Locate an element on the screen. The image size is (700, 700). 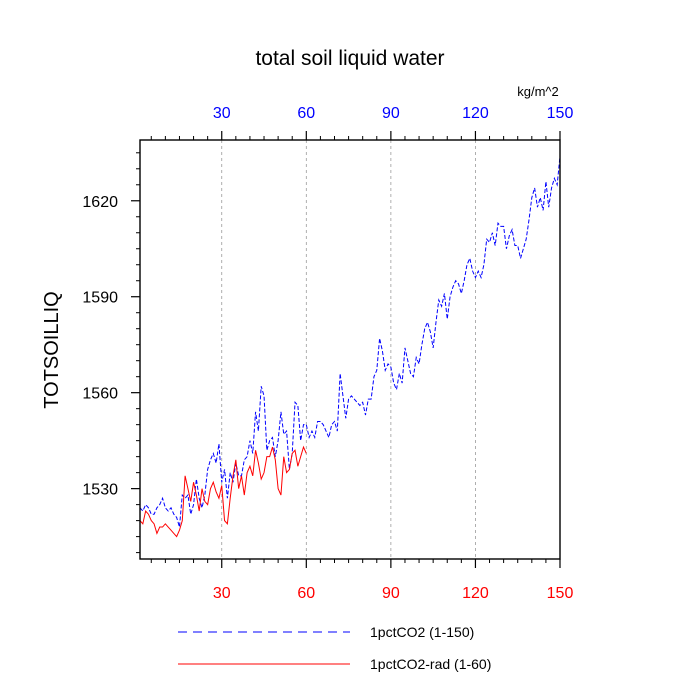
x-tick-label-bottom: 30 is located at coordinates (222, 593).